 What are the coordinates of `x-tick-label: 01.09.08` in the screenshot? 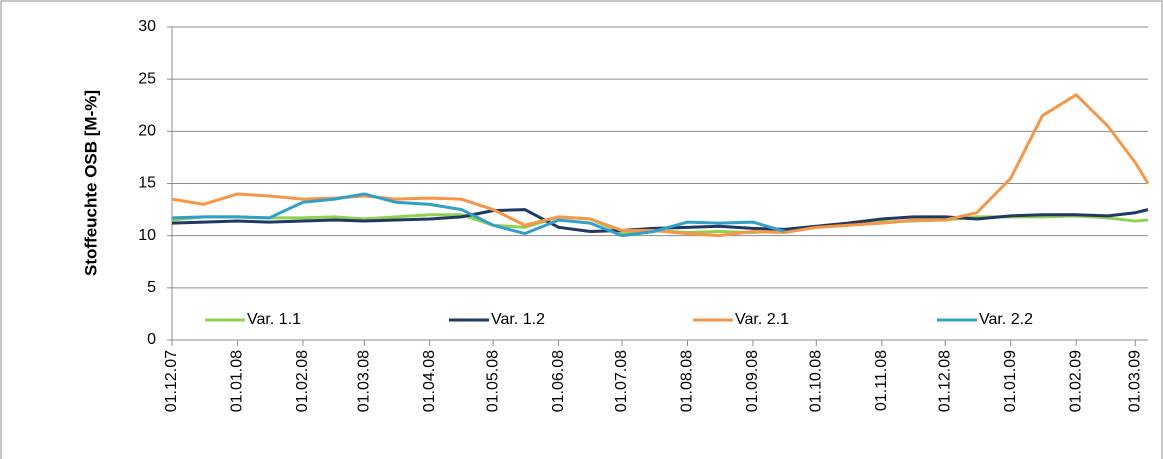 It's located at (752, 381).